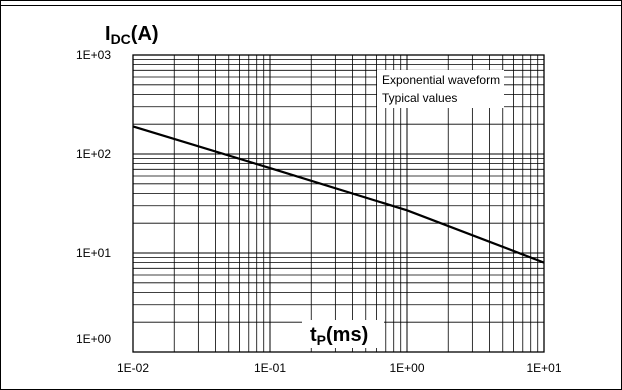 The height and width of the screenshot is (390, 622). What do you see at coordinates (93, 154) in the screenshot?
I see `y-tick-label: 1E+02` at bounding box center [93, 154].